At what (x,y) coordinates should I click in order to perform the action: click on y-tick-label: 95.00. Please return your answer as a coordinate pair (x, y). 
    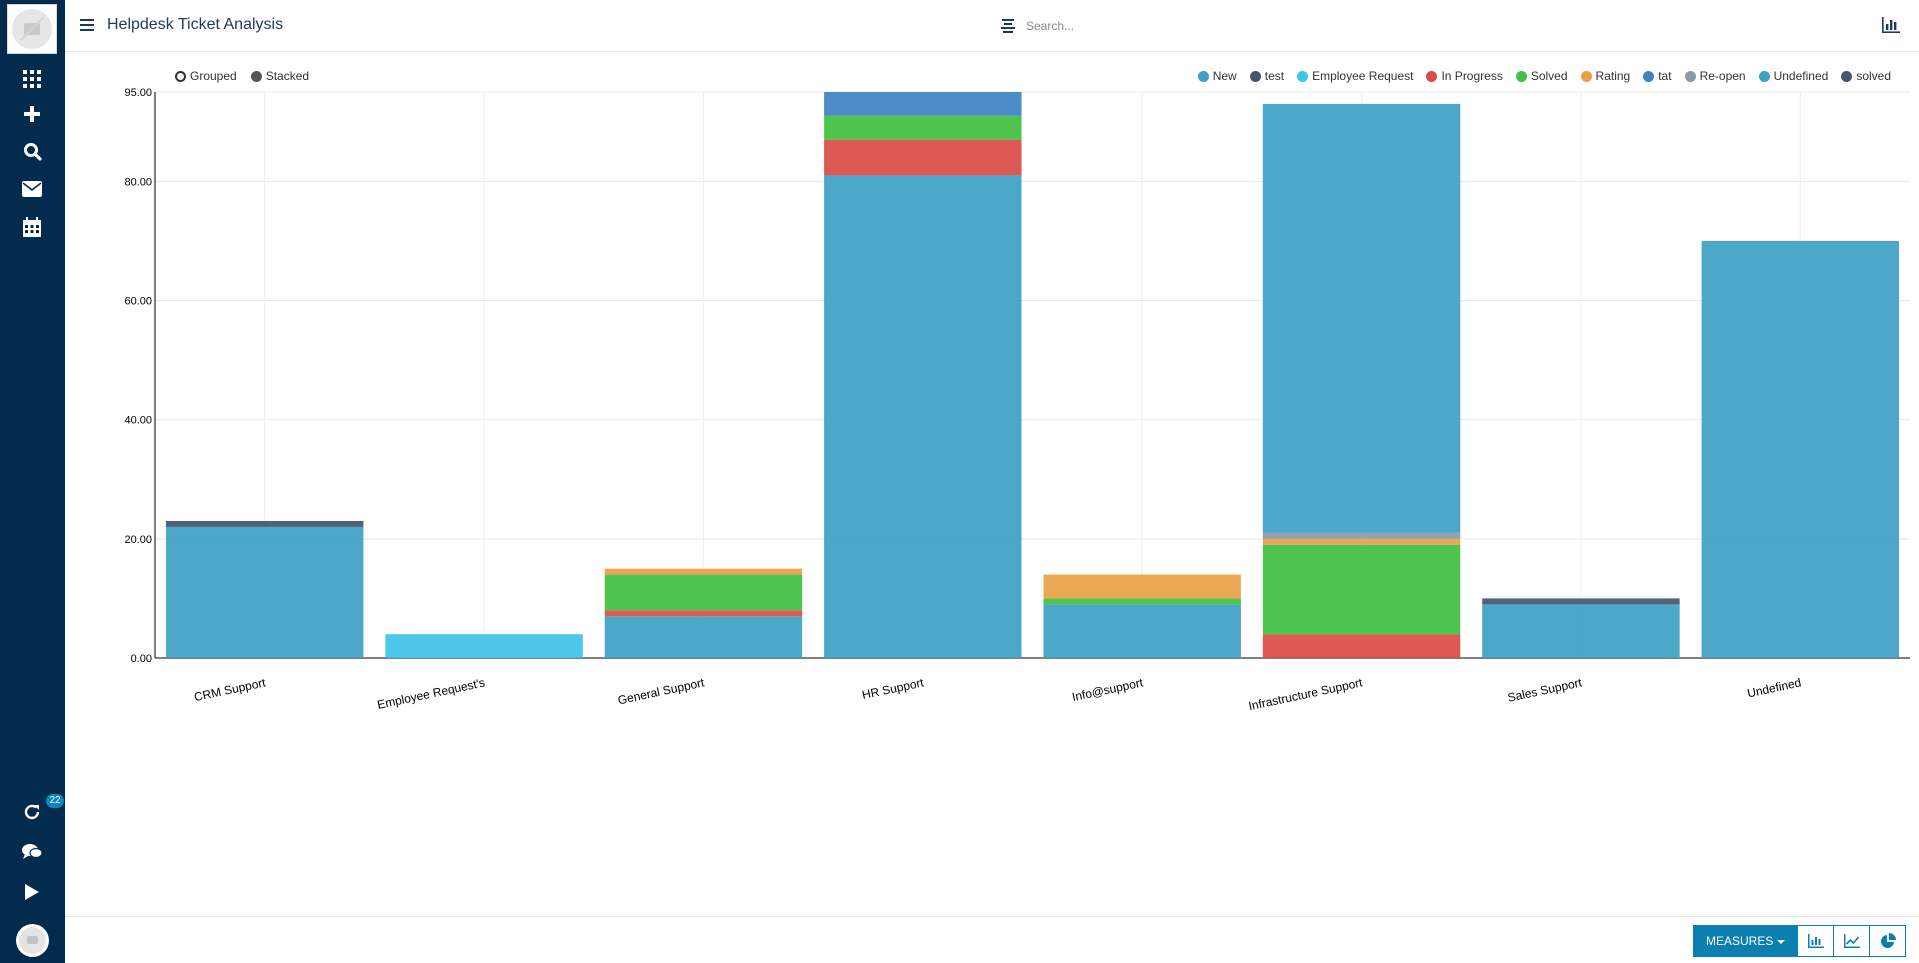
    Looking at the image, I should click on (138, 93).